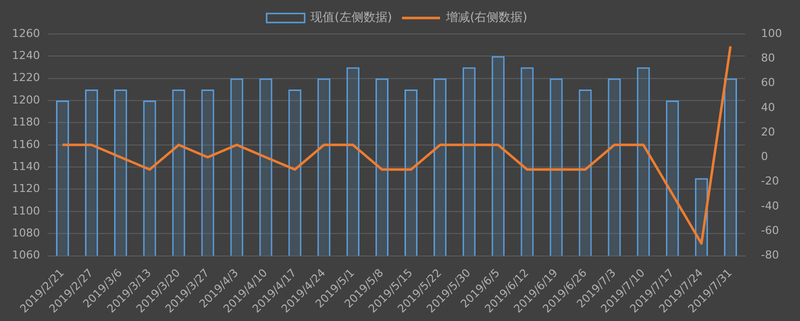 Image resolution: width=800 pixels, height=321 pixels. Describe the element at coordinates (26, 255) in the screenshot. I see `y-tick-label: 1060` at that location.